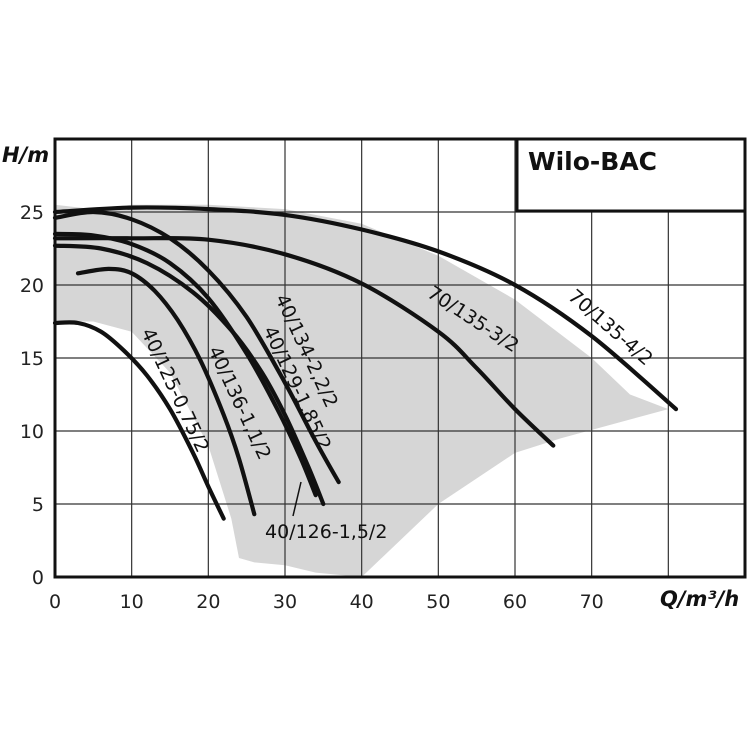 The height and width of the screenshot is (750, 750). Describe the element at coordinates (32, 213) in the screenshot. I see `y-tick-label: 25` at that location.